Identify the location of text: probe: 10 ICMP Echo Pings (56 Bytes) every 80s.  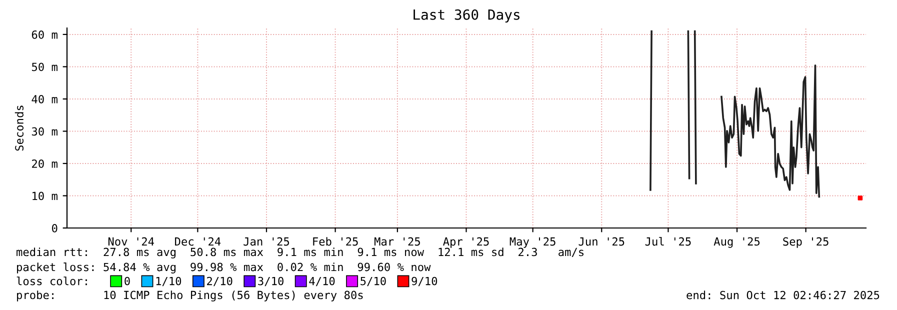
(190, 296).